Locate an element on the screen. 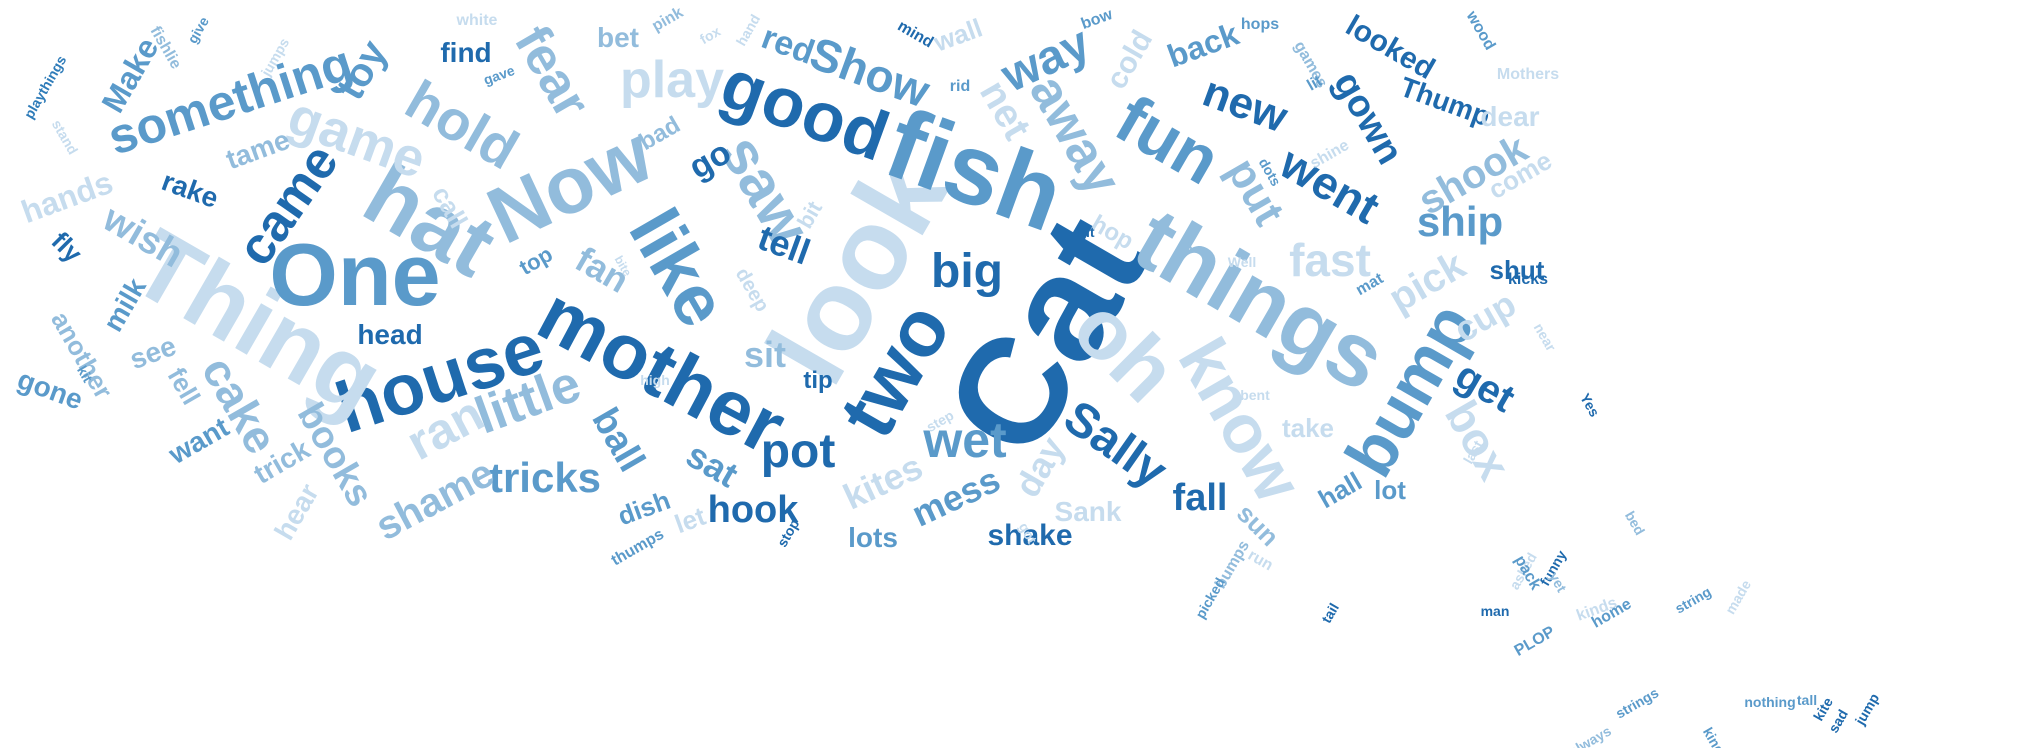 The width and height of the screenshot is (2018, 748). cloud-word: dish is located at coordinates (644, 508).